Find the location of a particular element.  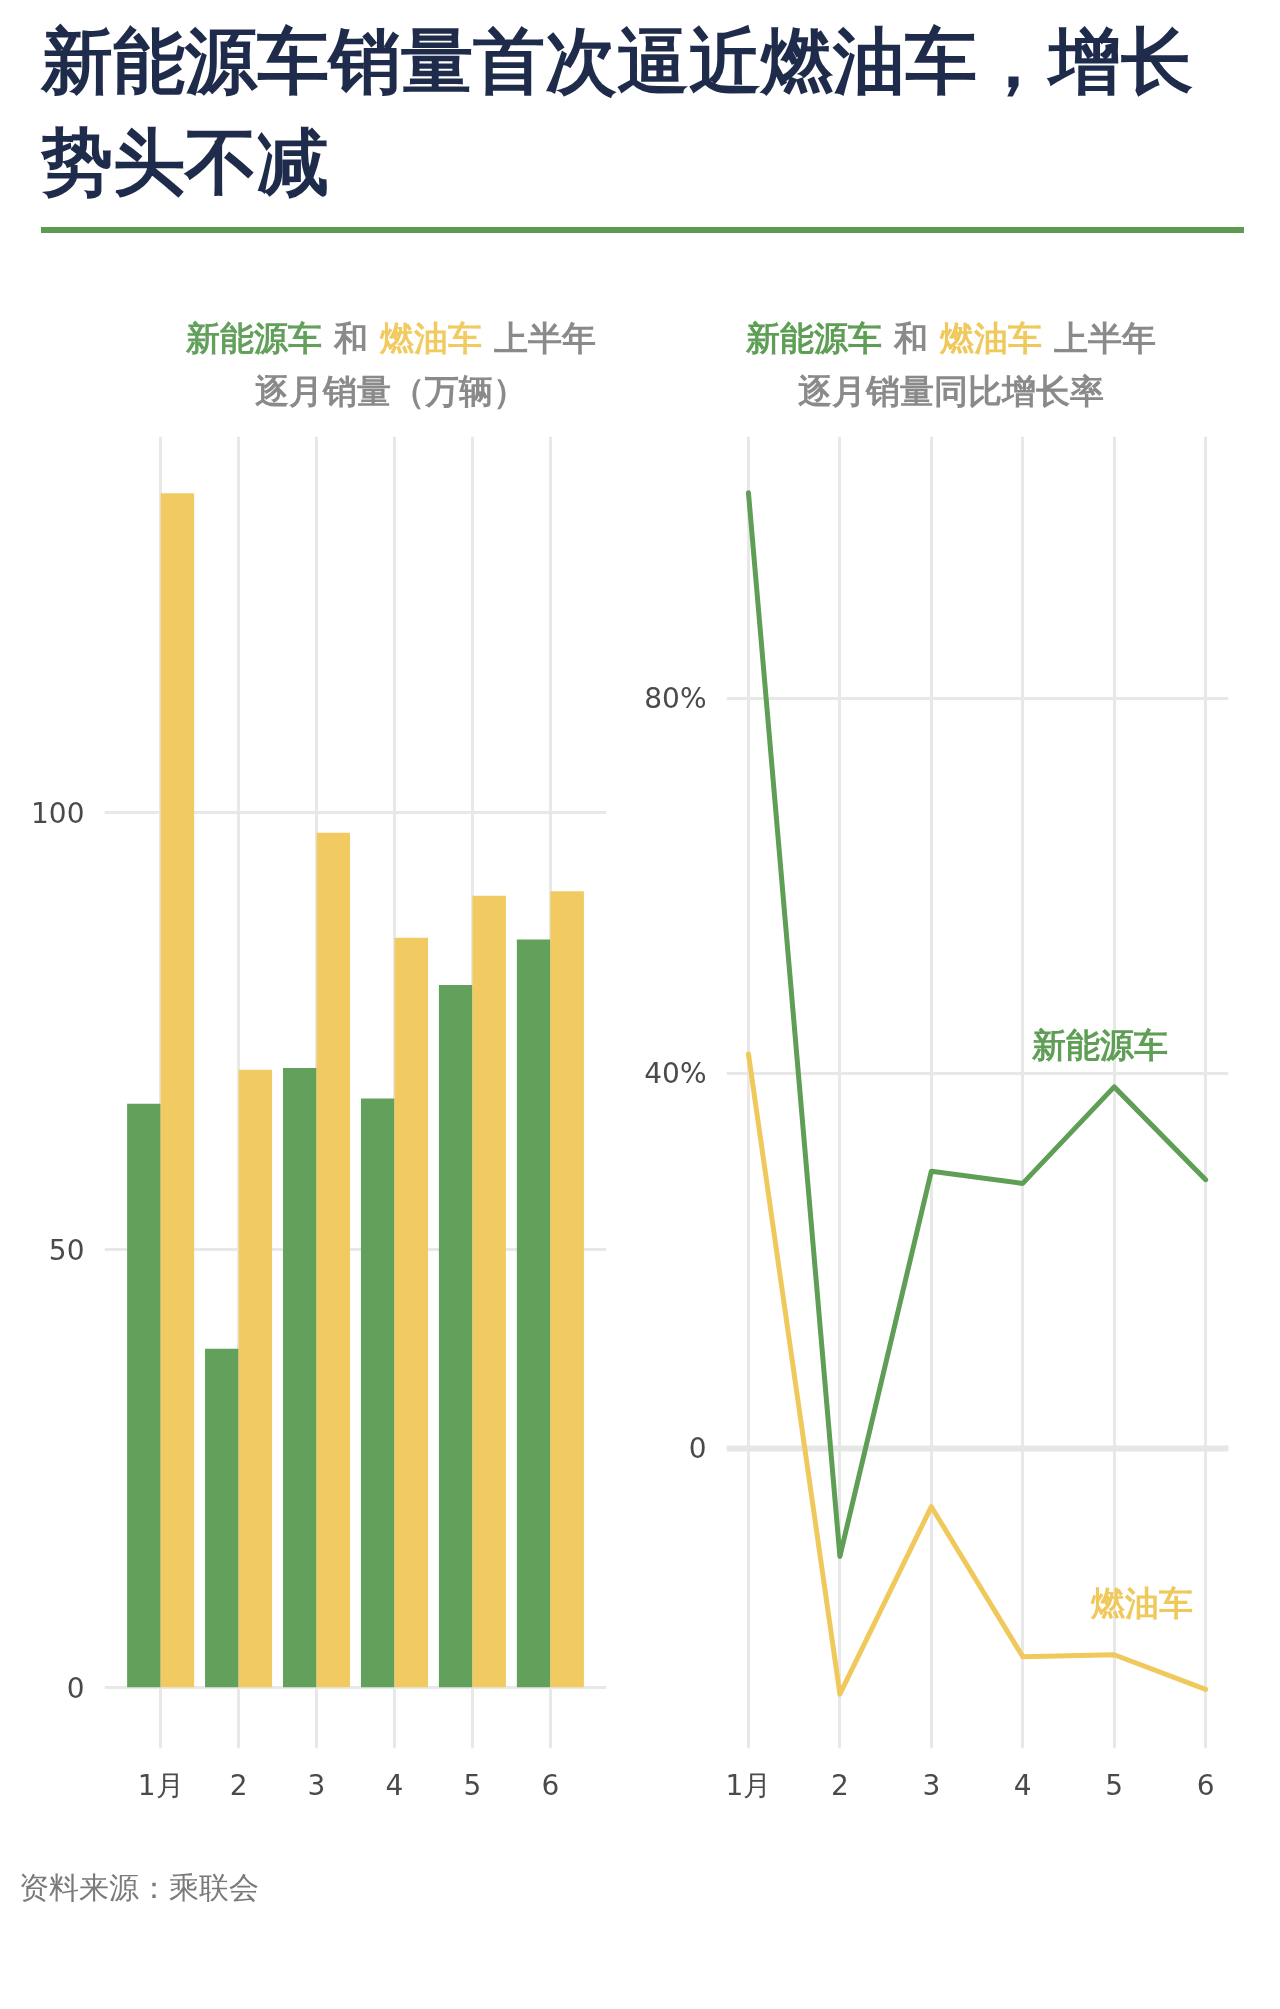

y-tick-label: 80% is located at coordinates (675, 699).